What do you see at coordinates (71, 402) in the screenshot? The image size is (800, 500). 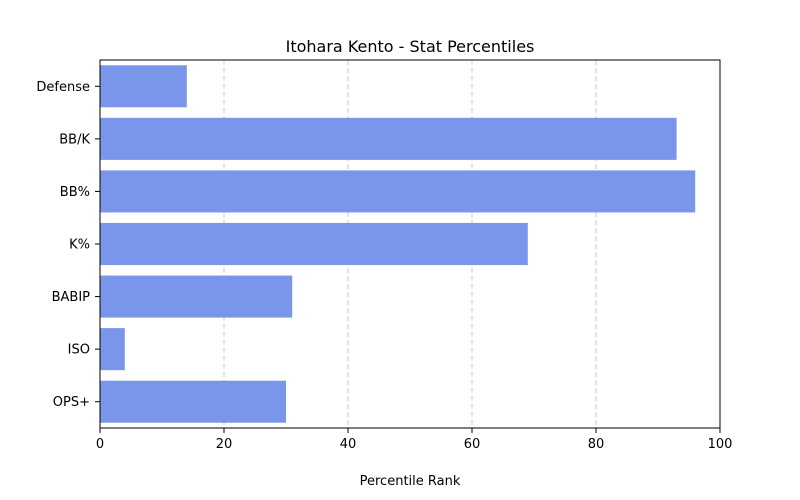 I see `y-tick-label-6: OPS+` at bounding box center [71, 402].